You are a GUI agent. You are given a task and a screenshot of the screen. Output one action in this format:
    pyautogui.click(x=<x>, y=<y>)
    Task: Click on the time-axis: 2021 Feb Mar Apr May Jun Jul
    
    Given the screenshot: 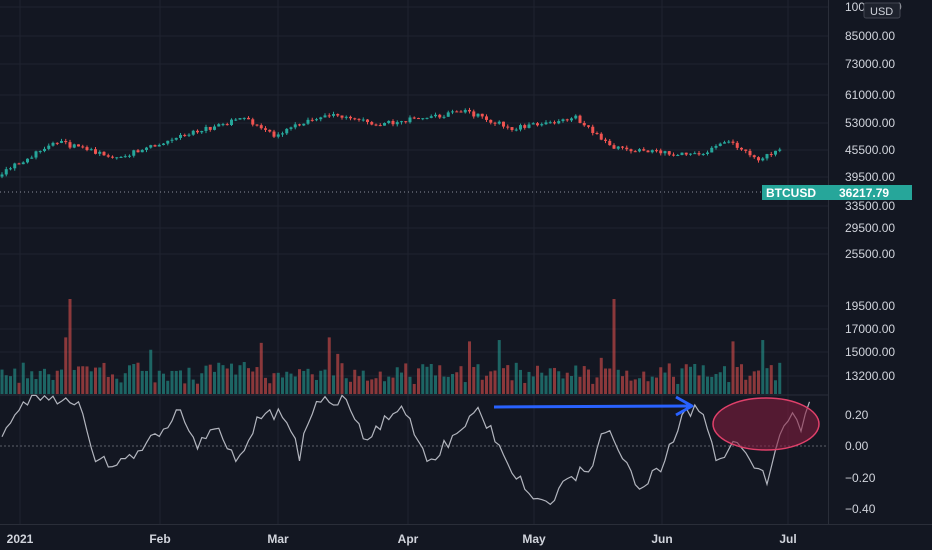 What is the action you would take?
    pyautogui.click(x=466, y=535)
    